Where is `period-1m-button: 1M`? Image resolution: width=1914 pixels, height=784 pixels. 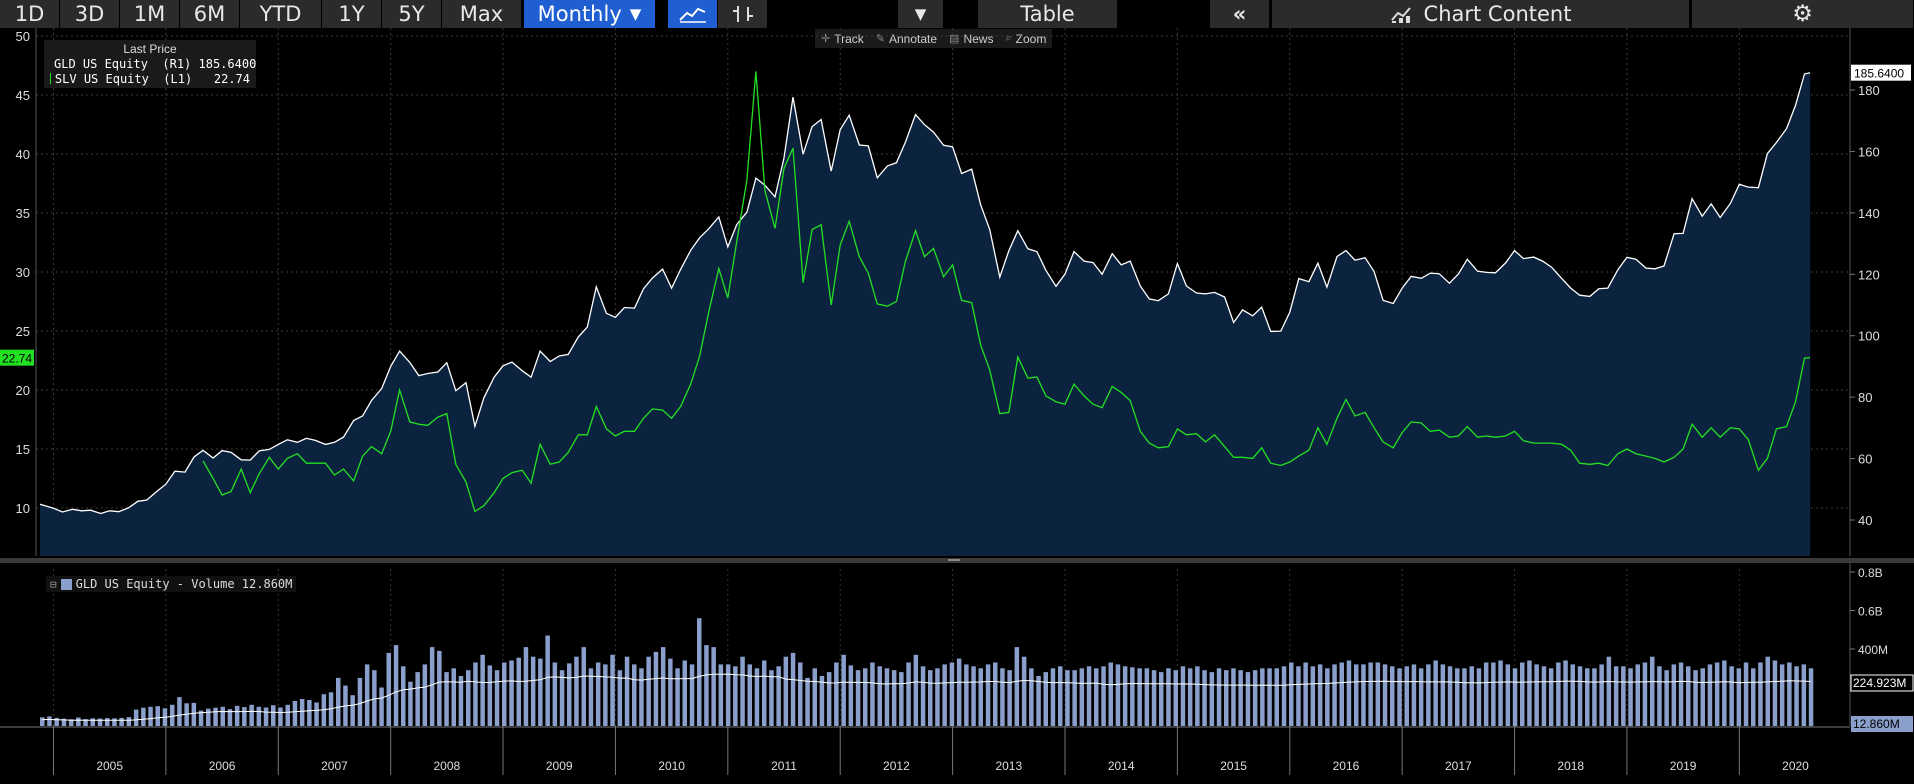 period-1m-button: 1M is located at coordinates (150, 14).